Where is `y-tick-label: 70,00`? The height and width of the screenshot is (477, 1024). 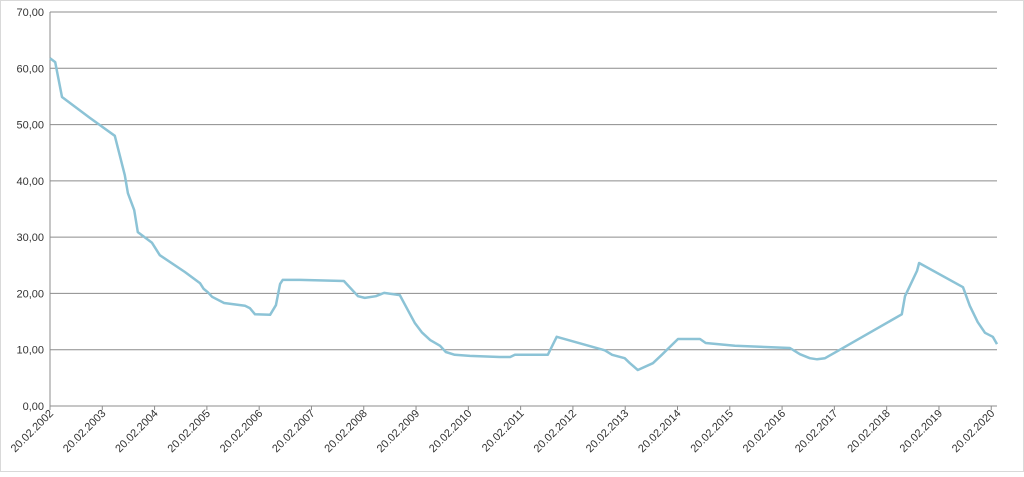
y-tick-label: 70,00 is located at coordinates (30, 13).